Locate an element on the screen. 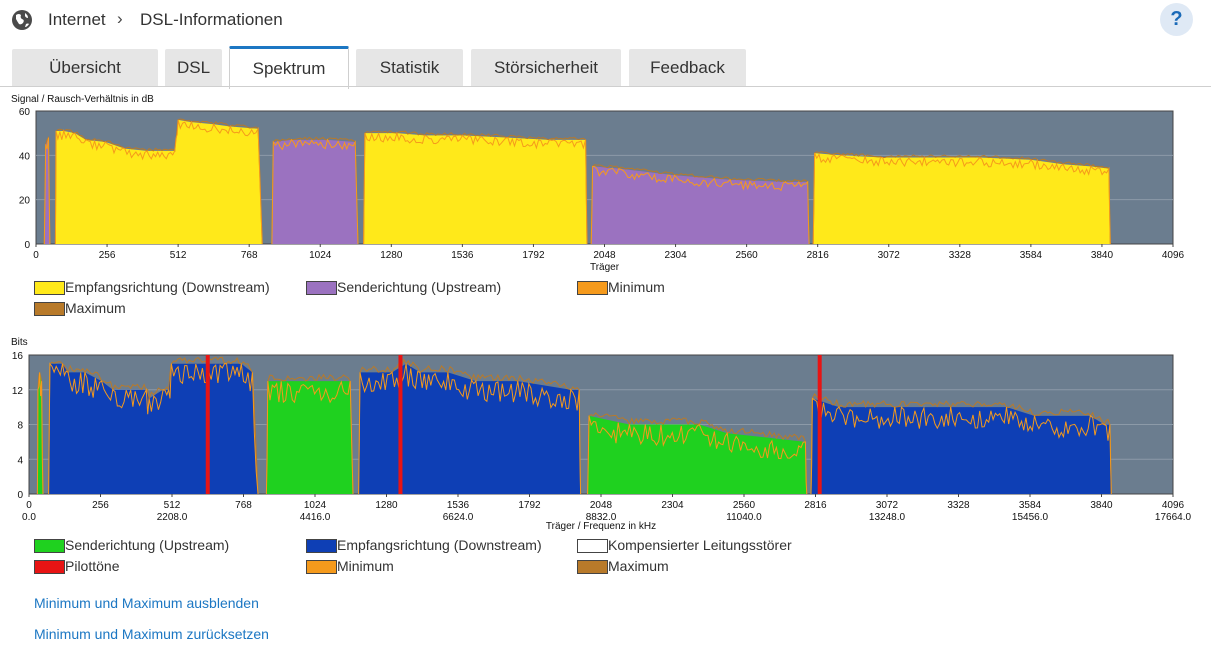 This screenshot has height=666, width=1211. hide-minmax-link: Minimum und Maximum ausblenden is located at coordinates (146, 603).